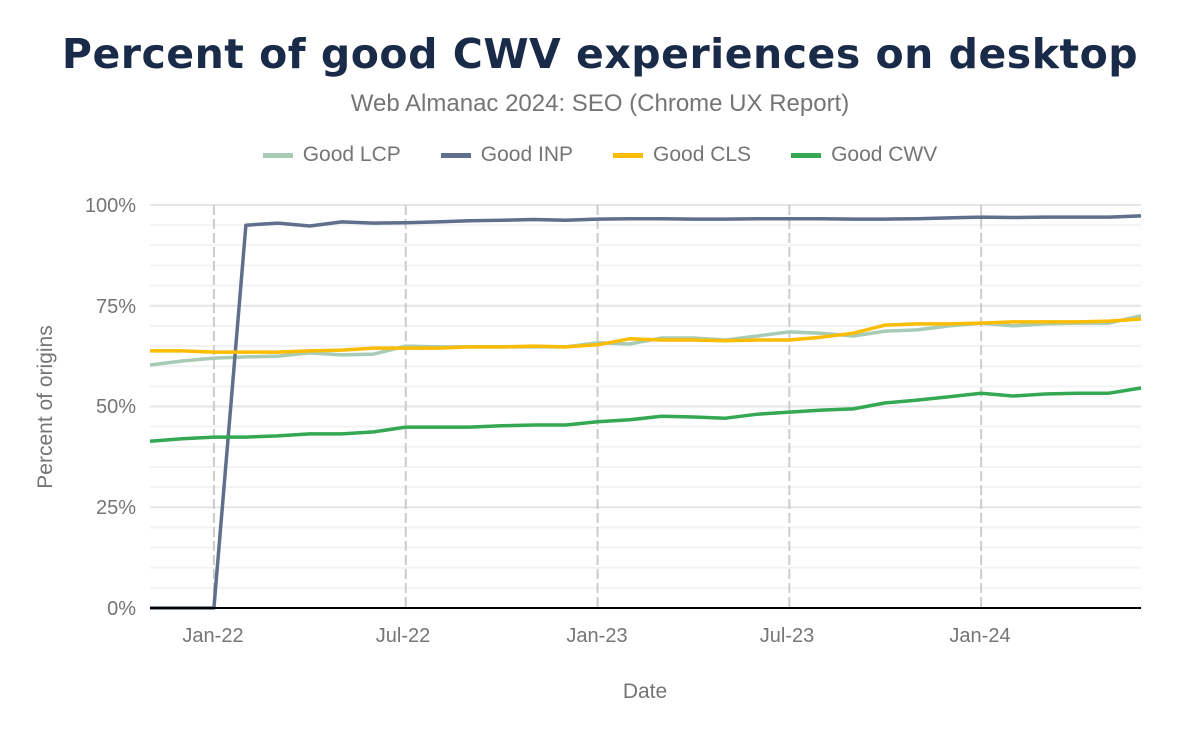 This screenshot has height=742, width=1200. What do you see at coordinates (212, 636) in the screenshot?
I see `x-tick-label: Jan-22` at bounding box center [212, 636].